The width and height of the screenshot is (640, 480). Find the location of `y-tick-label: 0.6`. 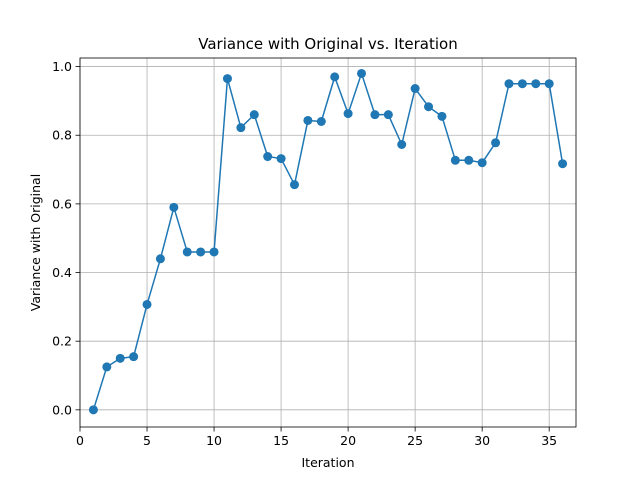

y-tick-label: 0.6 is located at coordinates (62, 203).